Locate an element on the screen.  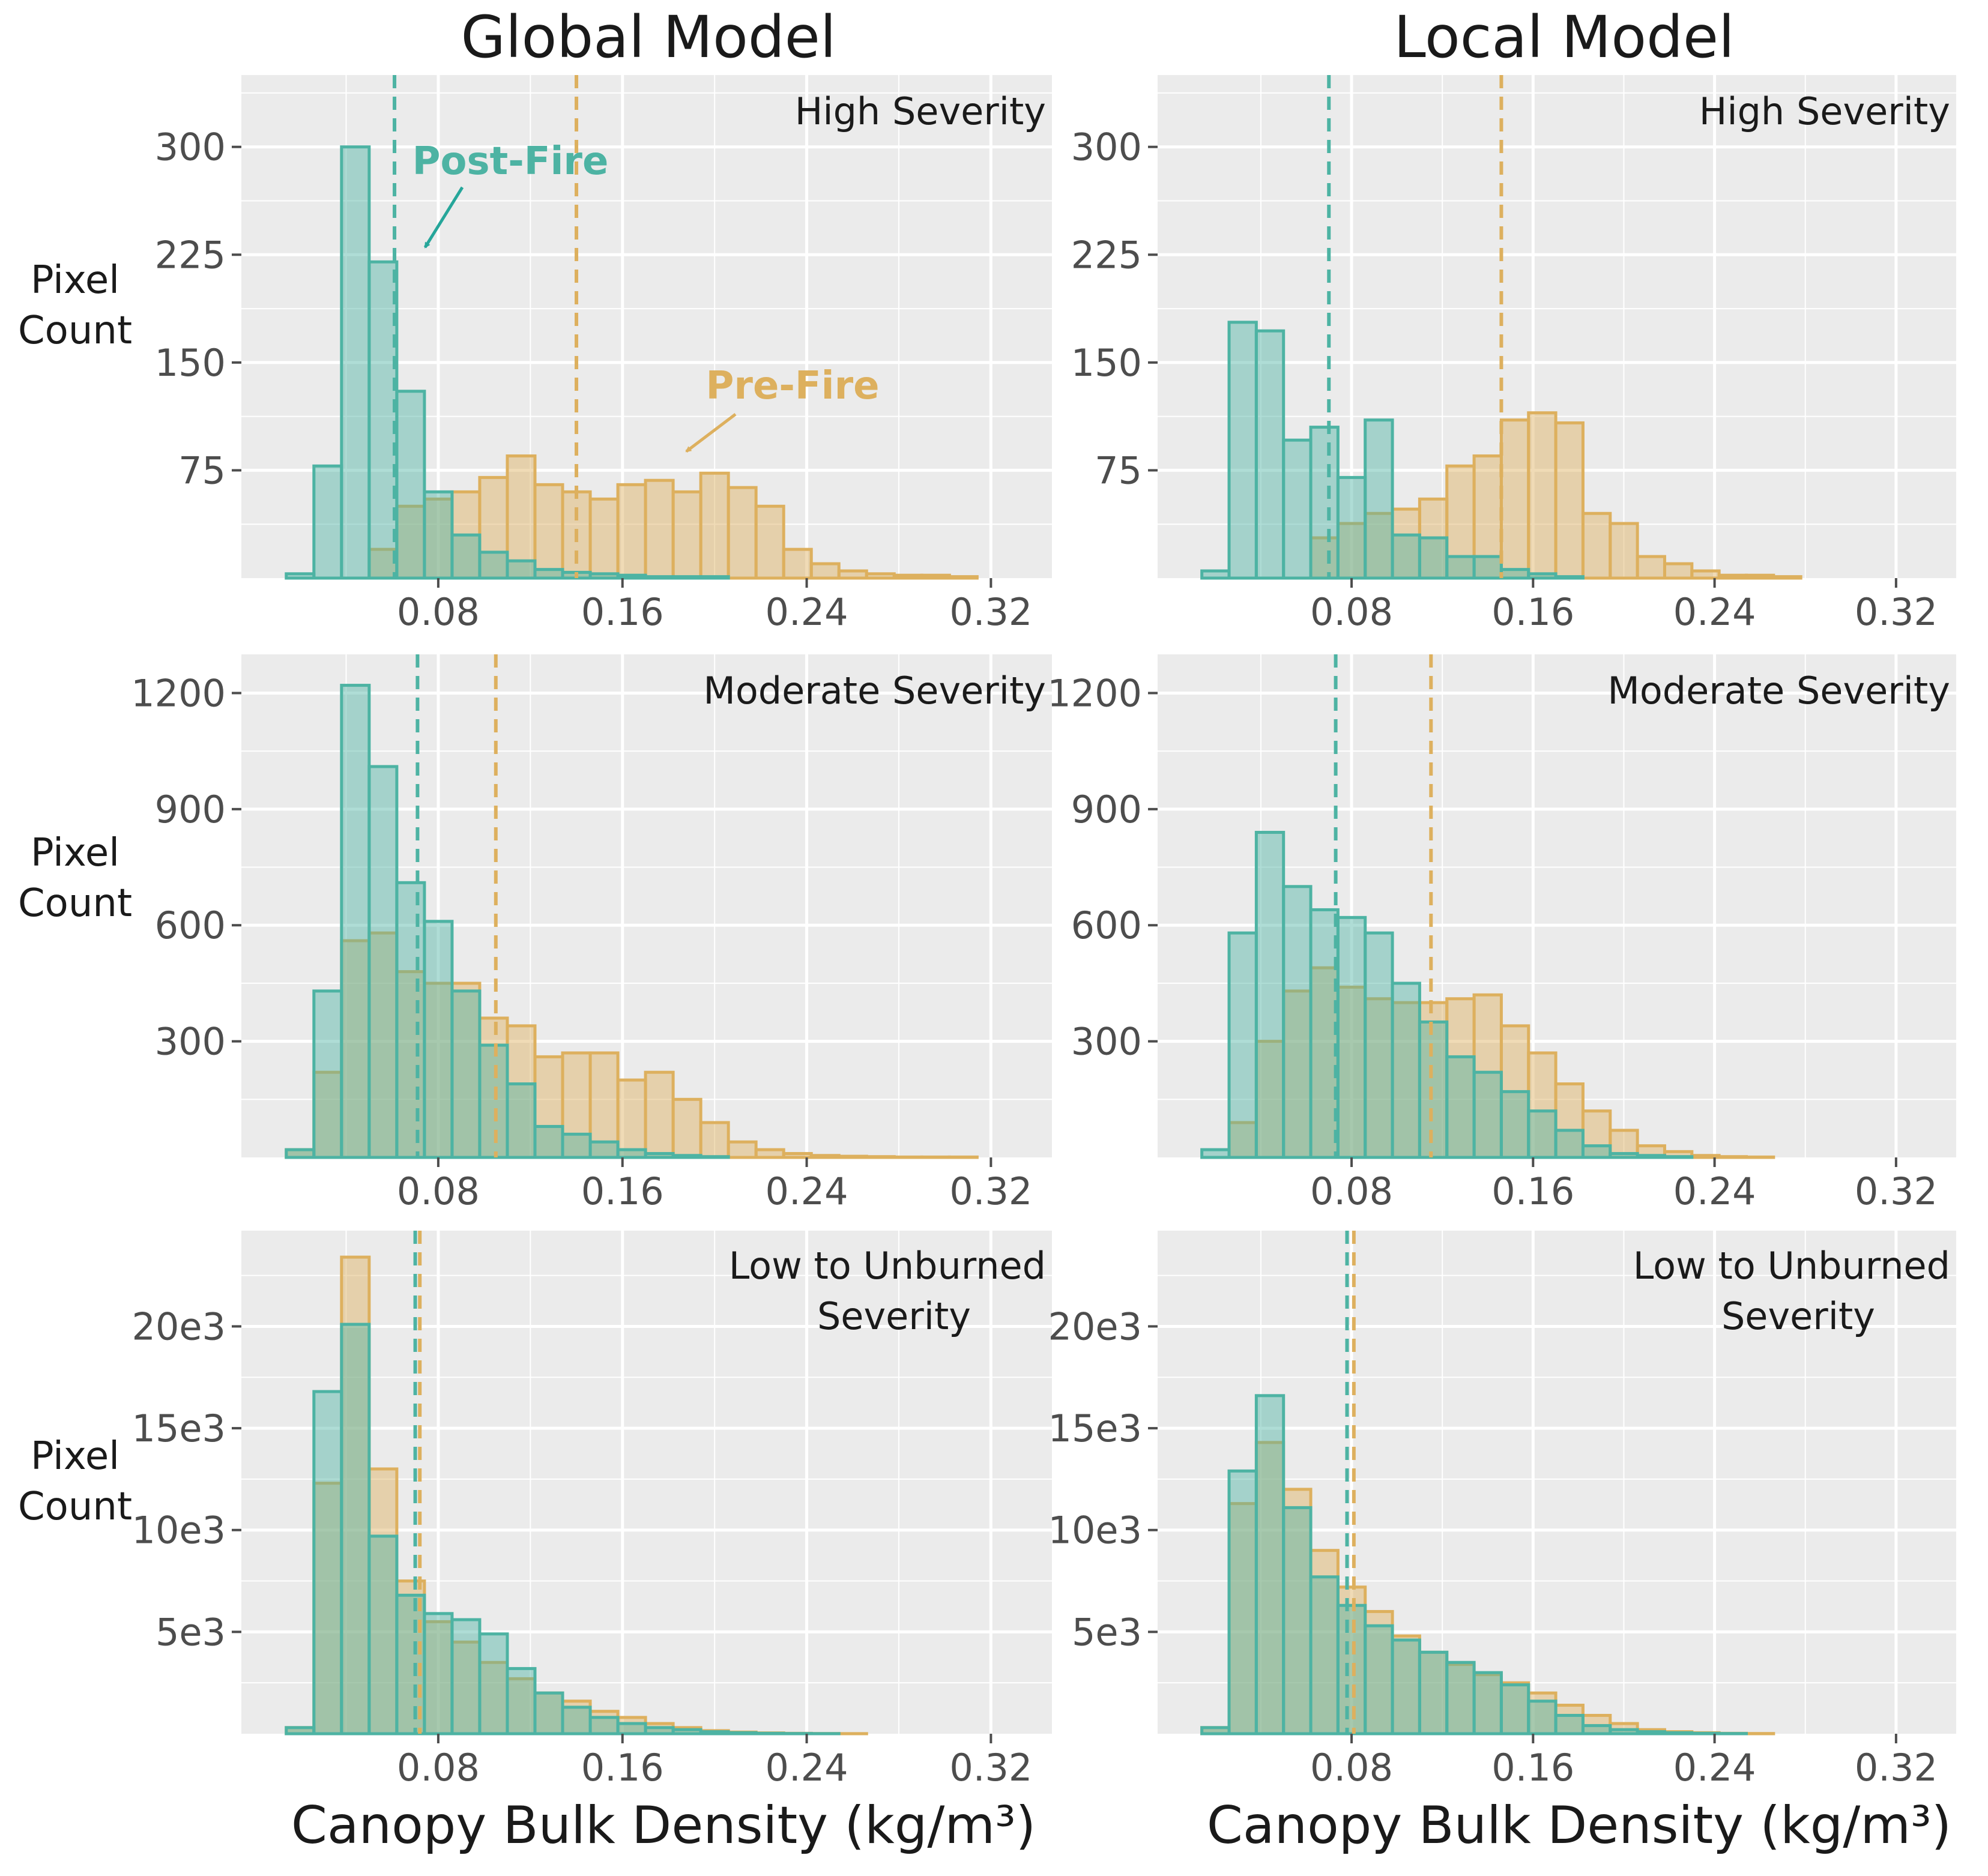
x-tick-label: 0.24 is located at coordinates (1714, 612).